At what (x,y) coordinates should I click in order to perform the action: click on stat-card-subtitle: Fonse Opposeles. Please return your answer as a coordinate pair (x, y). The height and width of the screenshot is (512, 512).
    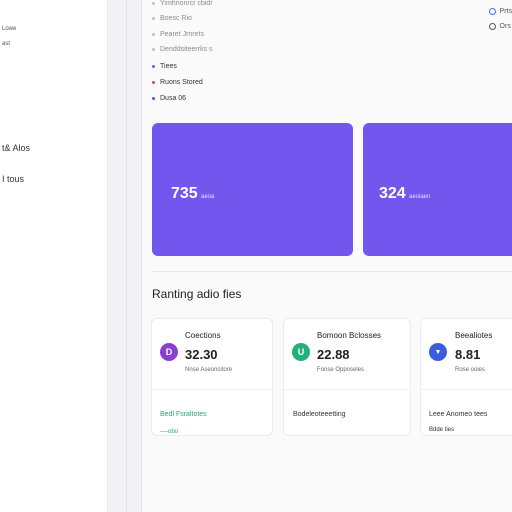
    Looking at the image, I should click on (341, 370).